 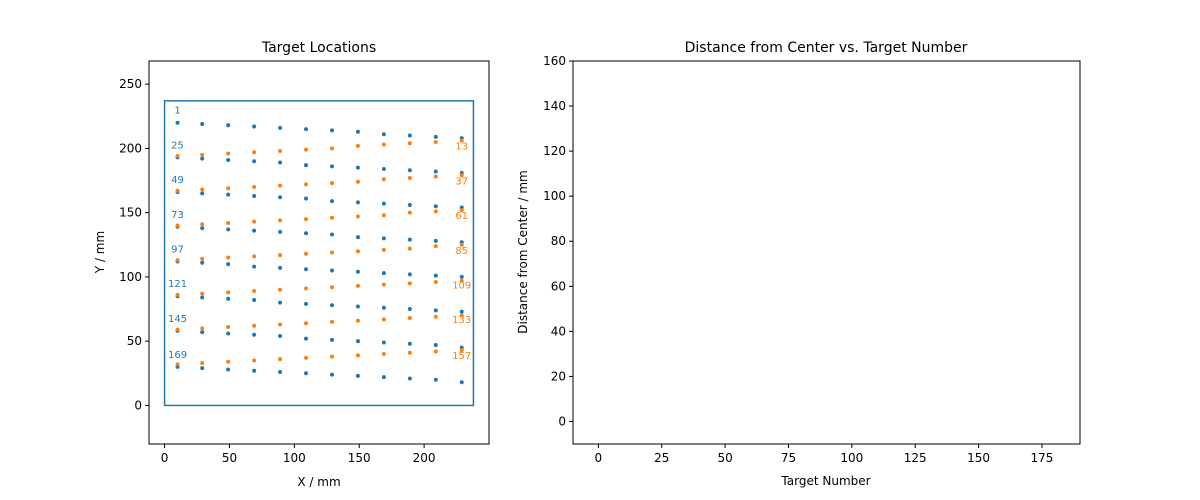 I want to click on target-number-label: 73, so click(x=177, y=215).